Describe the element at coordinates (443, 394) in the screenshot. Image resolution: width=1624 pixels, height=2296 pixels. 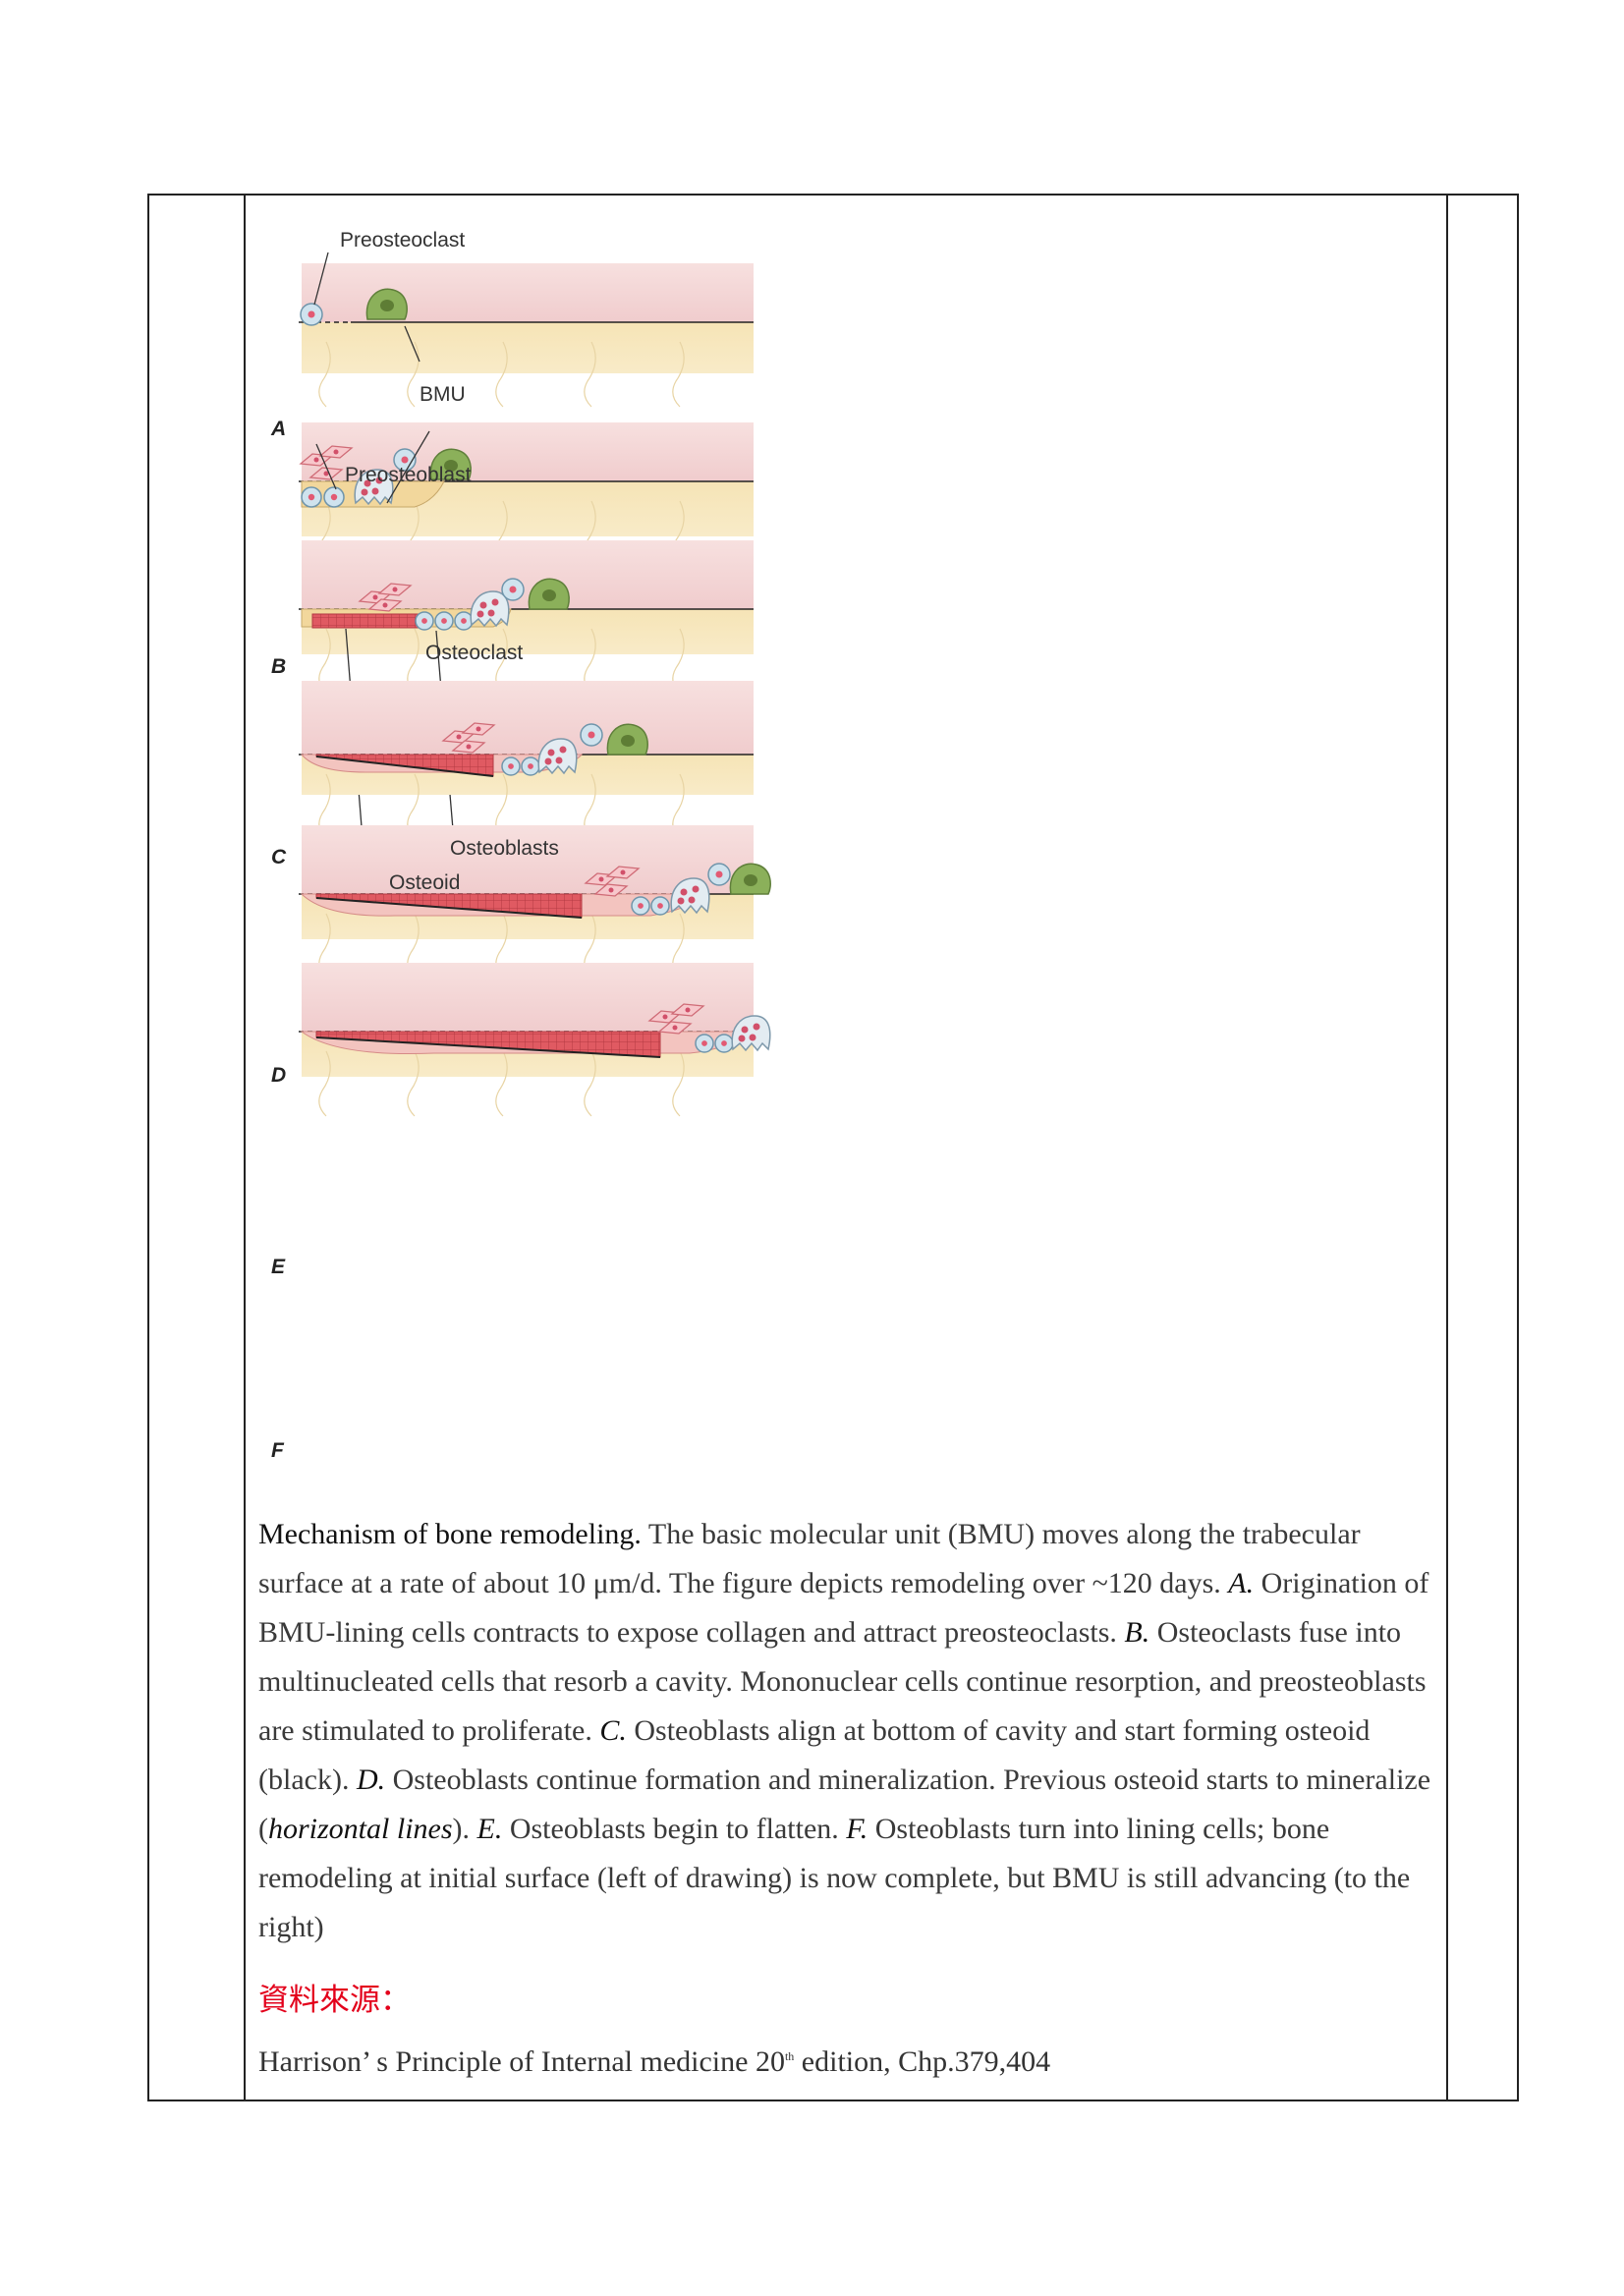
I see `label-bmu: BMU` at that location.